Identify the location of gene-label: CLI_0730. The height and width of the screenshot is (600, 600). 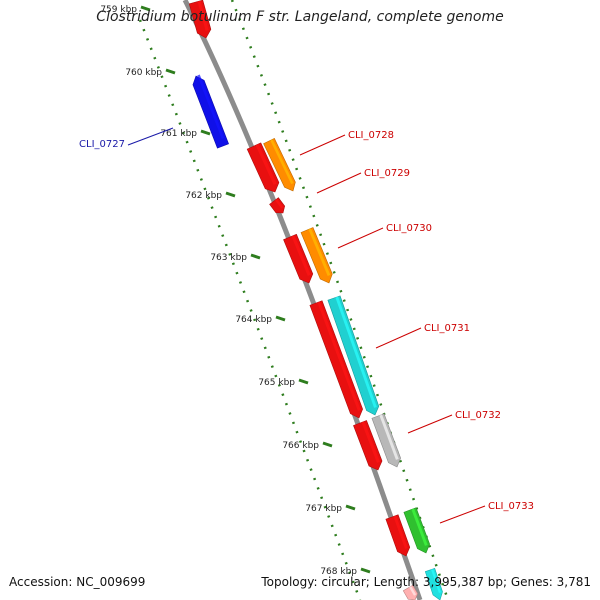
(409, 228).